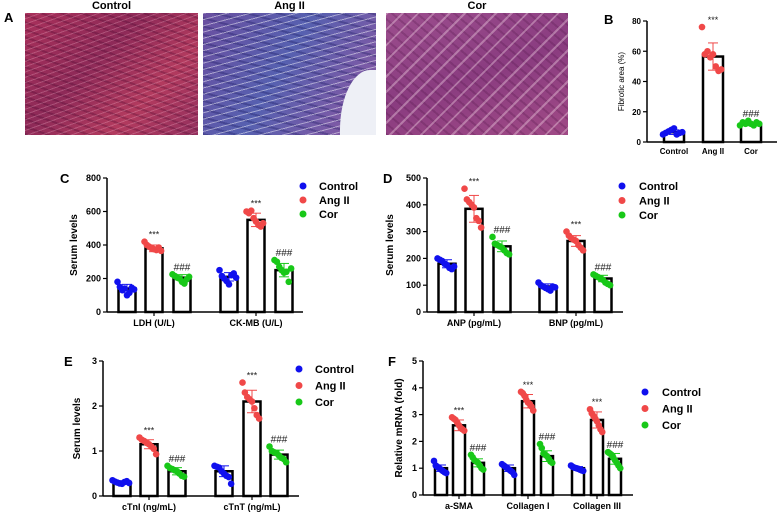 The image size is (778, 513). What do you see at coordinates (414, 415) in the screenshot?
I see `y-tick-label: 3` at bounding box center [414, 415].